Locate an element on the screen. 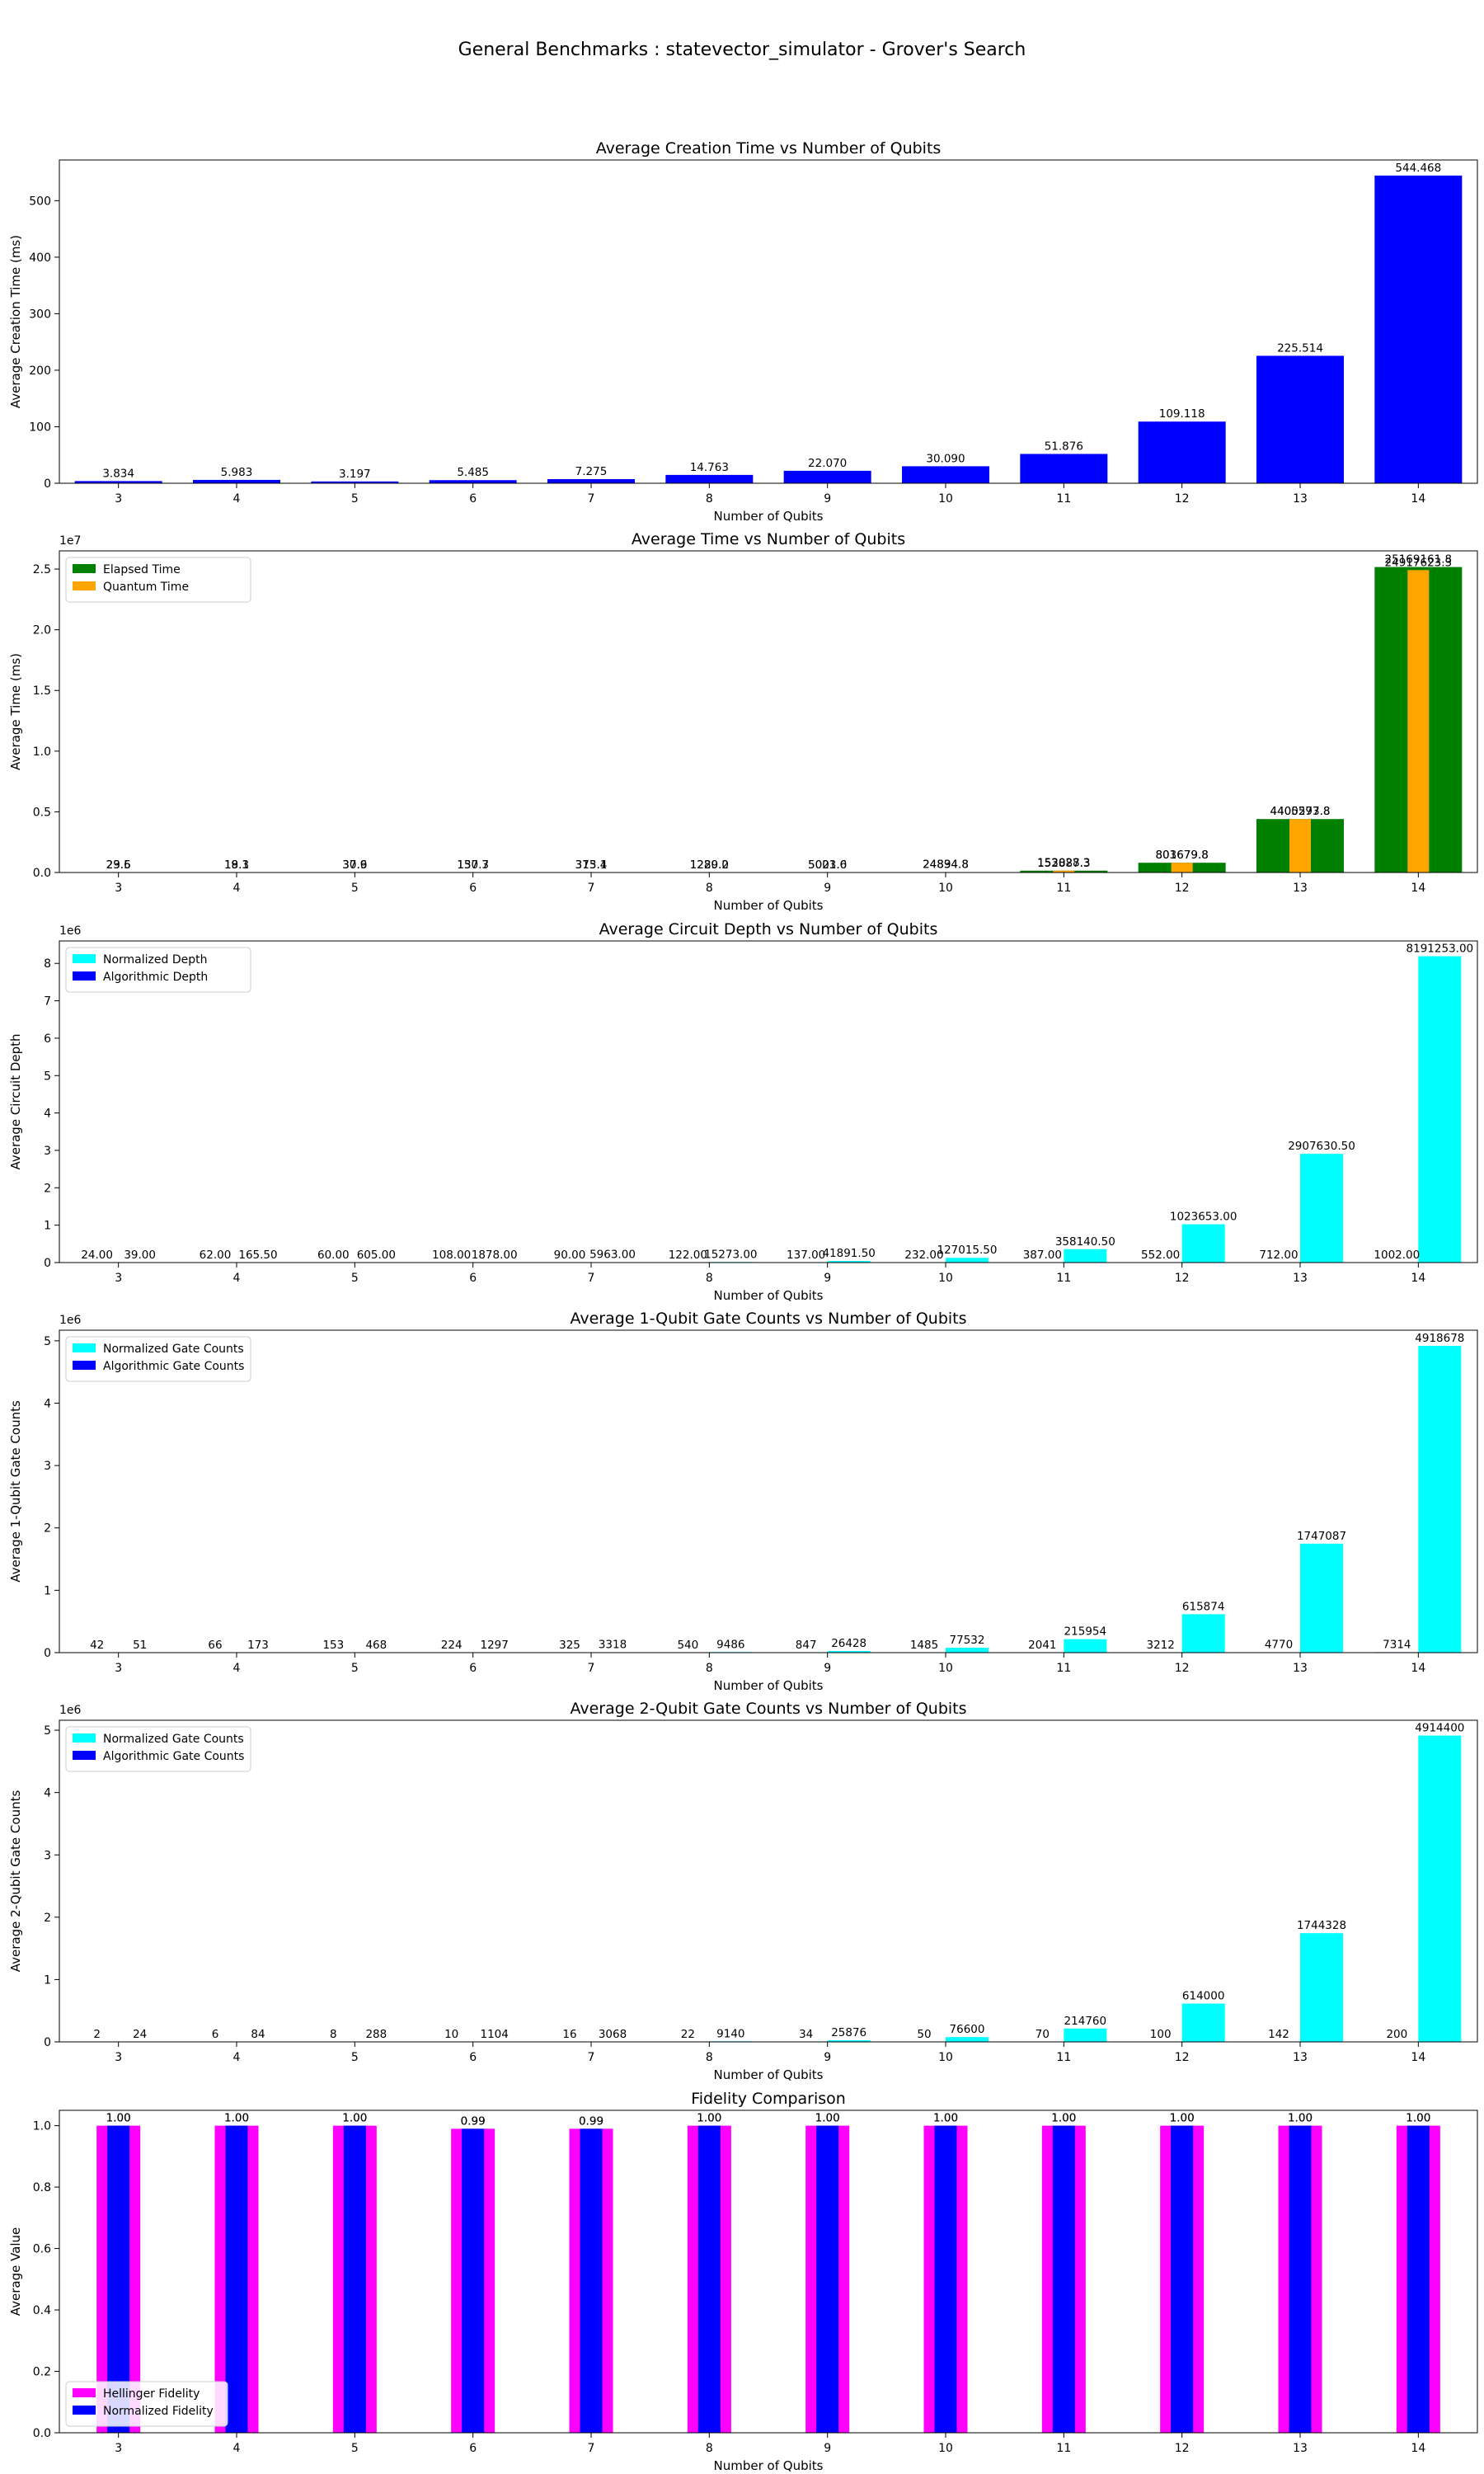 The image size is (1484, 2474). y-tick-label-gate1q-2: 2 is located at coordinates (47, 1529).